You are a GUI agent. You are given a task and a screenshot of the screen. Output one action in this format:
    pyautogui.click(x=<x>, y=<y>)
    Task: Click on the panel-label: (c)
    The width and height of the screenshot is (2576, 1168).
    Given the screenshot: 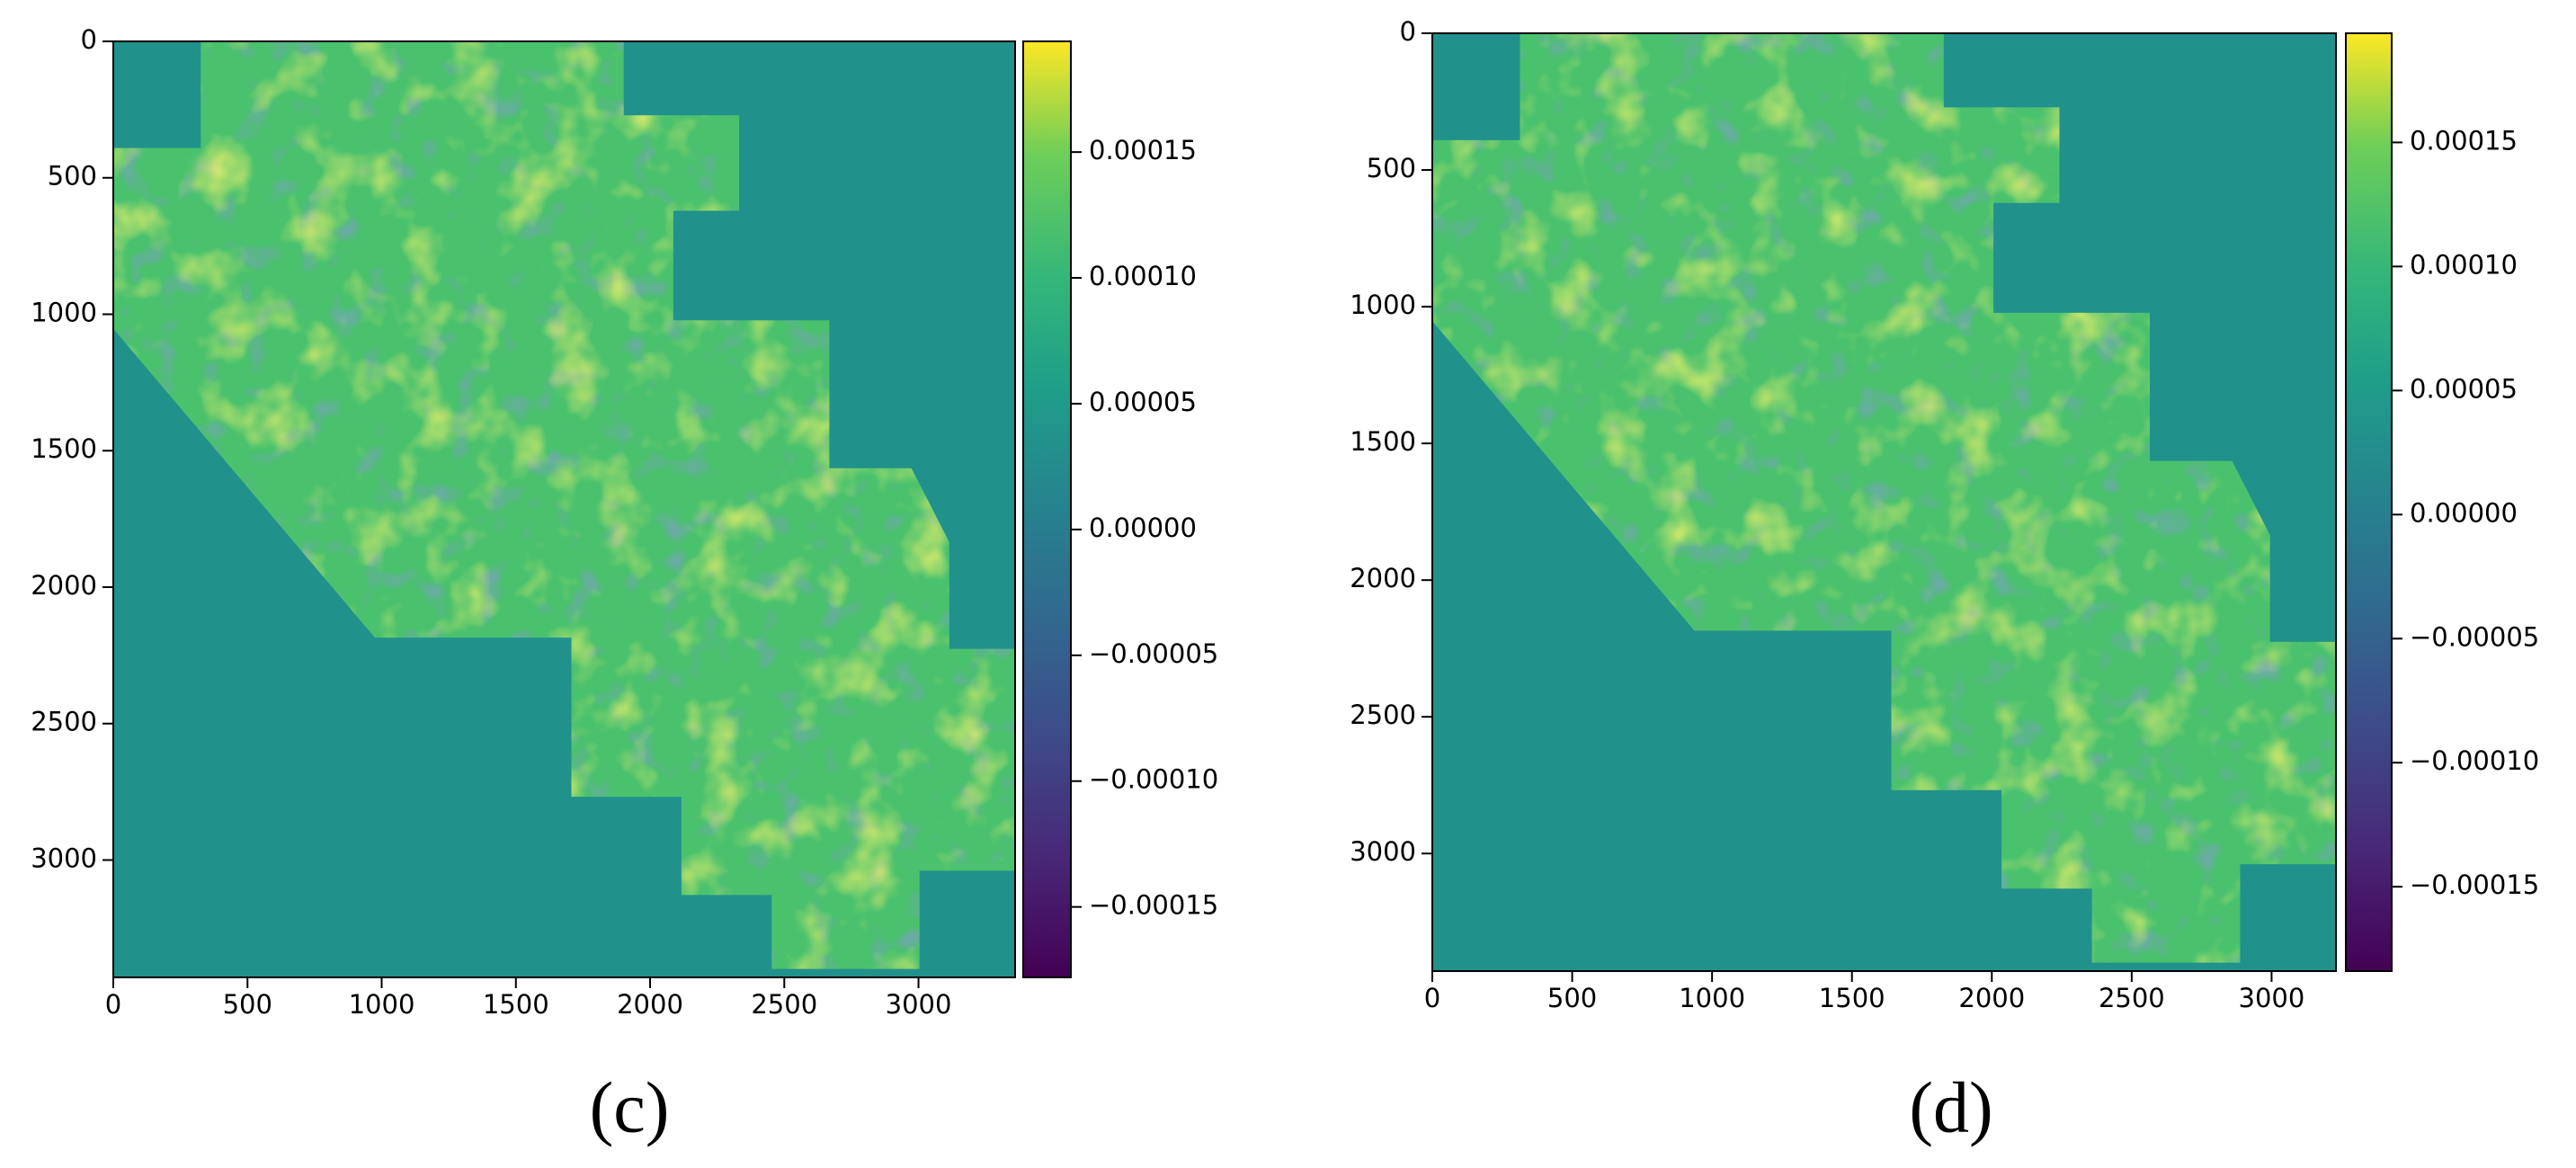 What is the action you would take?
    pyautogui.click(x=630, y=1107)
    